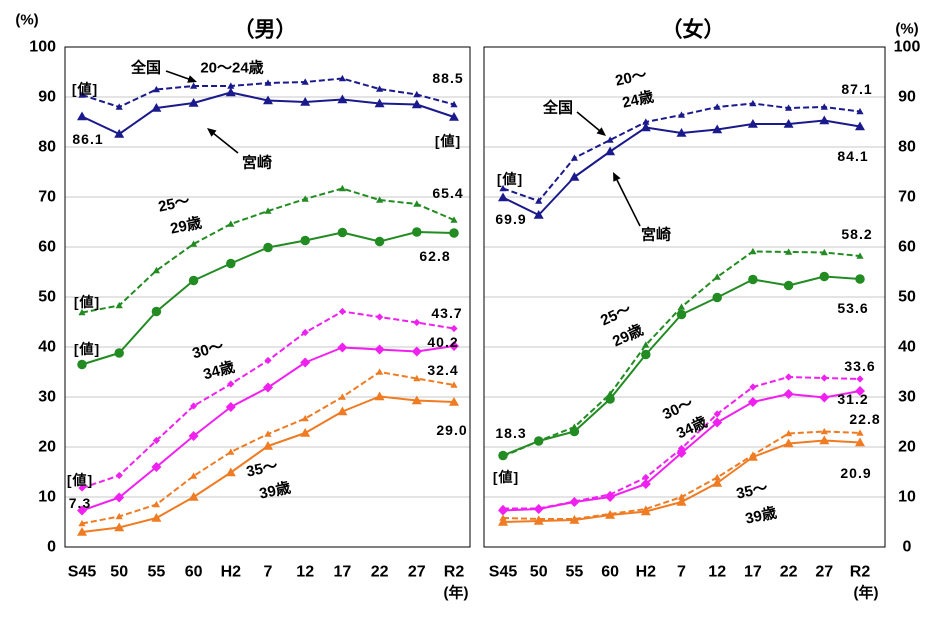 The width and height of the screenshot is (932, 619). What do you see at coordinates (907, 297) in the screenshot?
I see `y-tick-label: 50` at bounding box center [907, 297].